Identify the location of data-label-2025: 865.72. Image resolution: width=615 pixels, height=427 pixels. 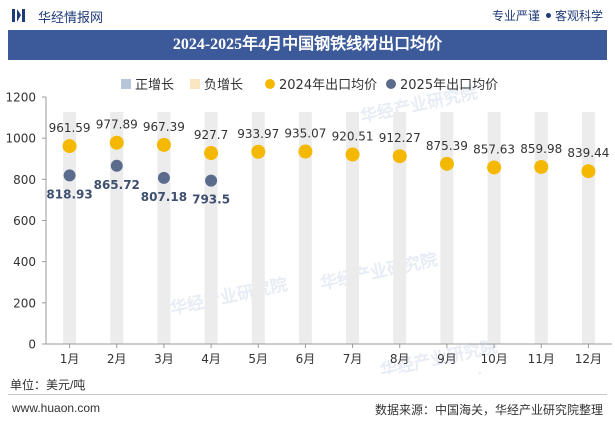
(117, 185).